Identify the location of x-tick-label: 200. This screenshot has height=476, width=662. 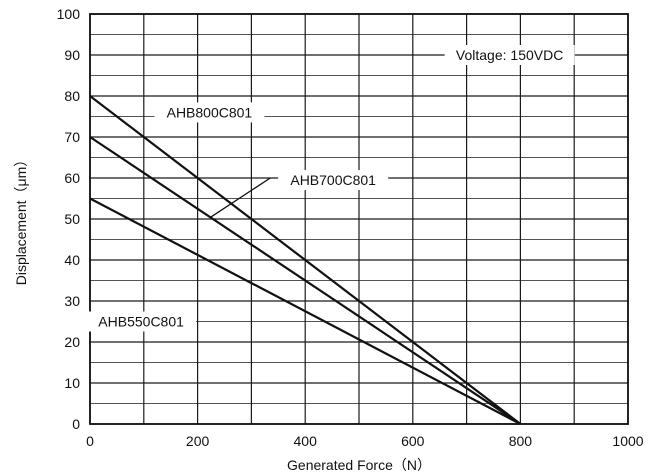
(198, 441).